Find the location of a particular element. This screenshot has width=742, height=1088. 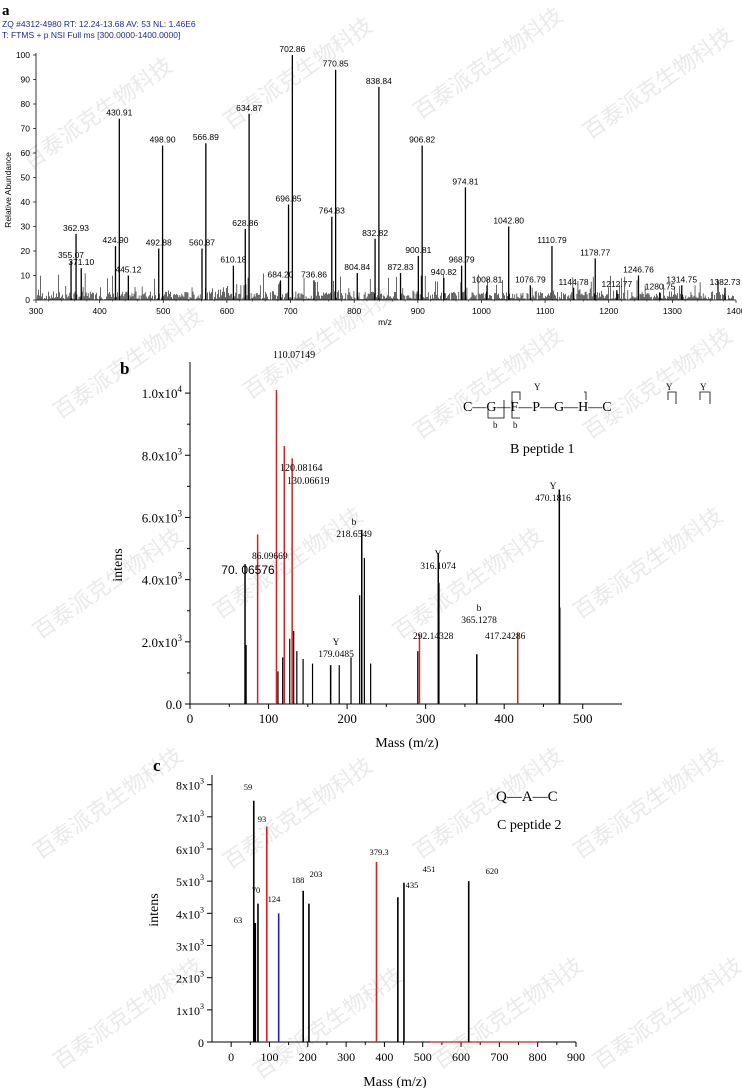

peak-label: 445.12 is located at coordinates (128, 270).